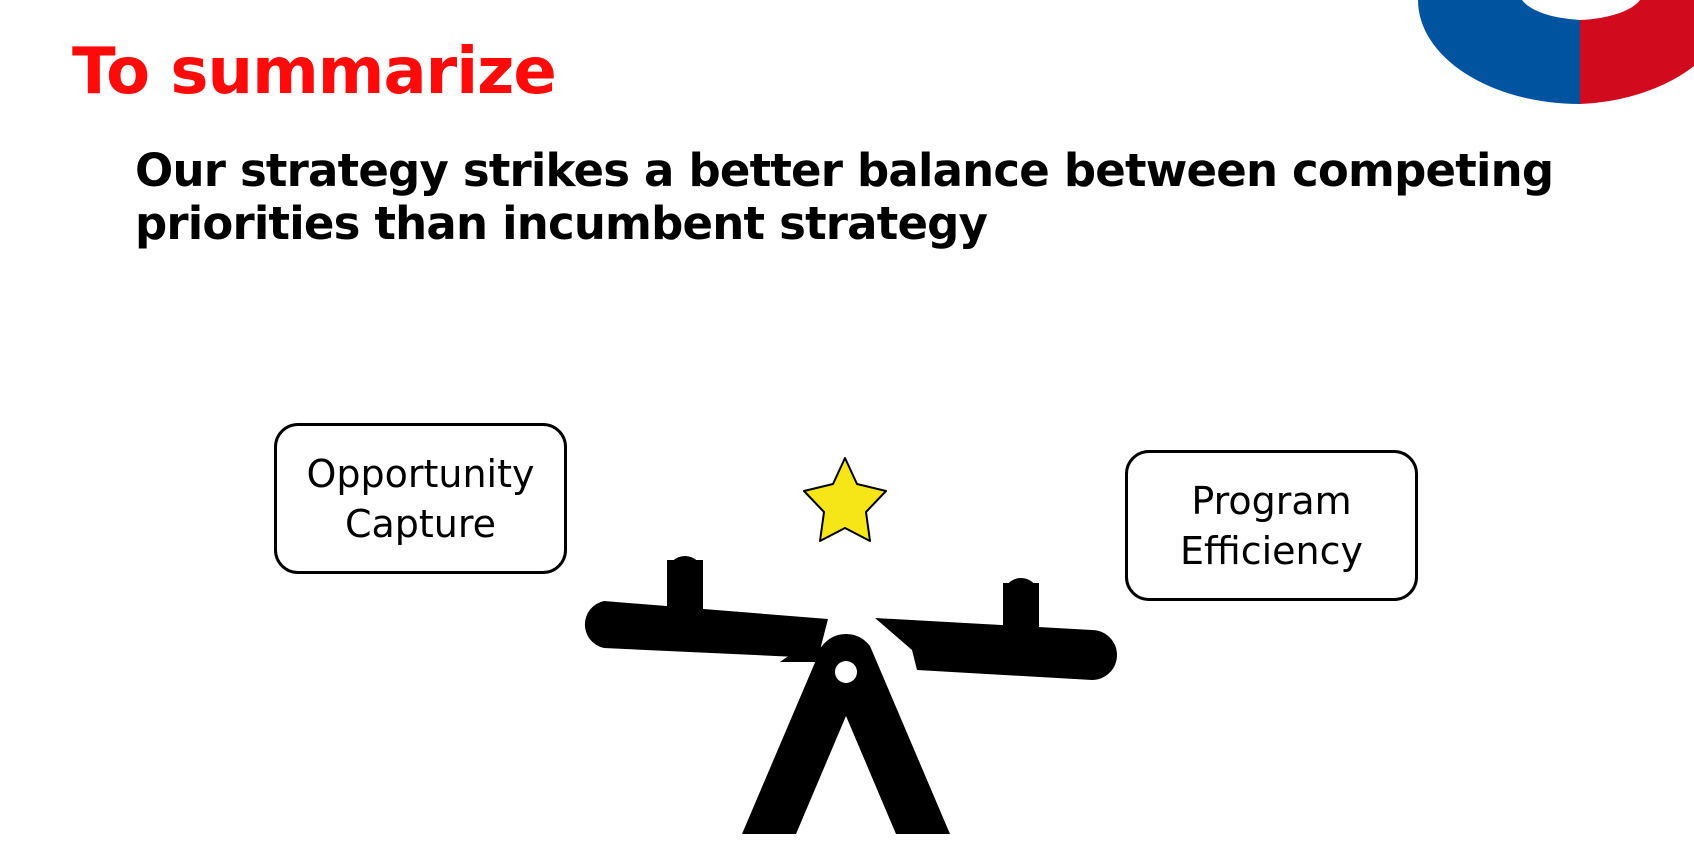 The height and width of the screenshot is (864, 1694). What do you see at coordinates (420, 473) in the screenshot?
I see `left-label-line-1: Opportunity` at bounding box center [420, 473].